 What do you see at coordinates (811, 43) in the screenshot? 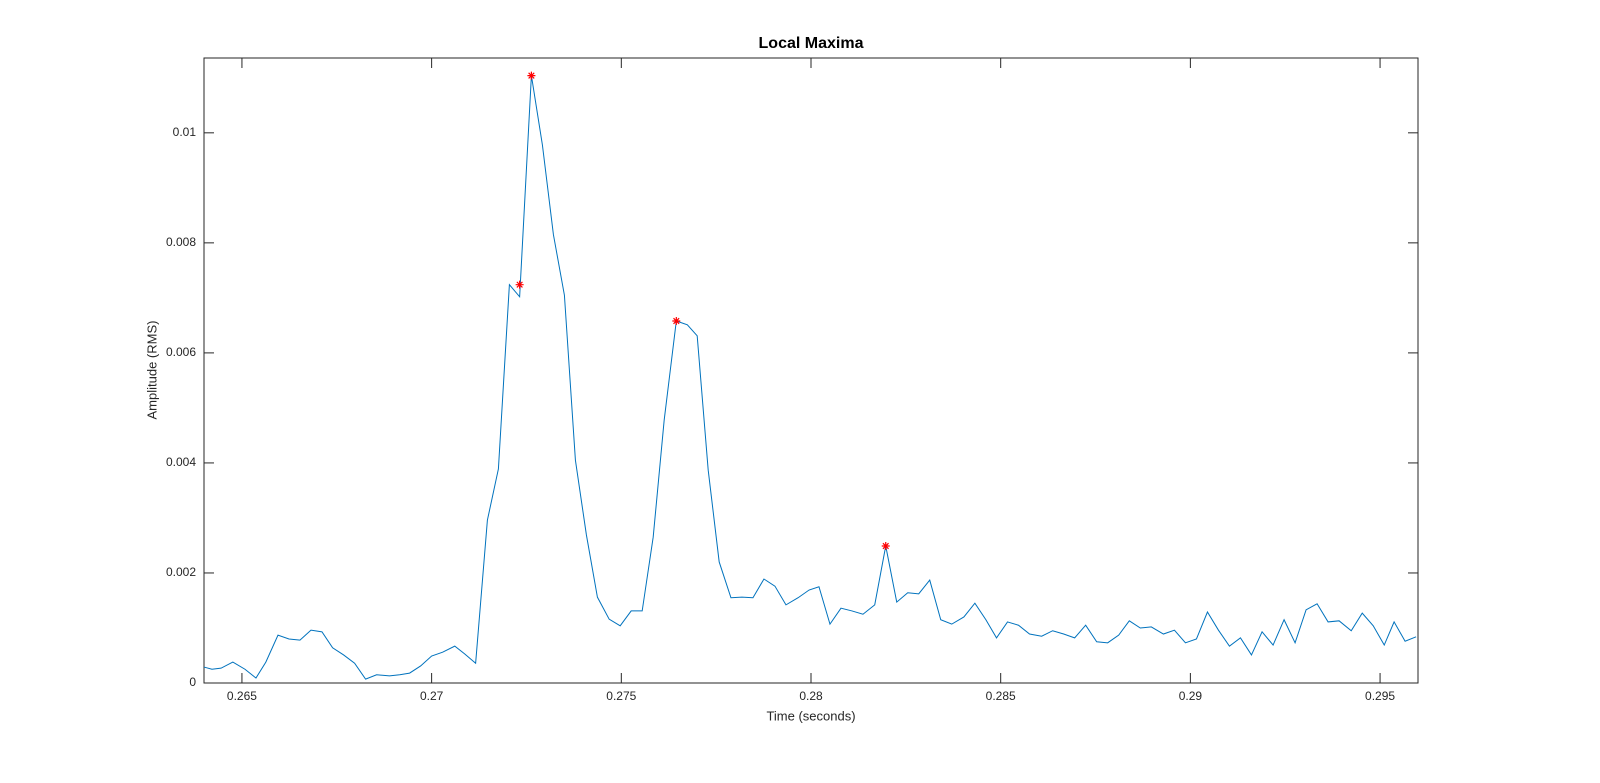
I see `chart-title: Local Maxima` at bounding box center [811, 43].